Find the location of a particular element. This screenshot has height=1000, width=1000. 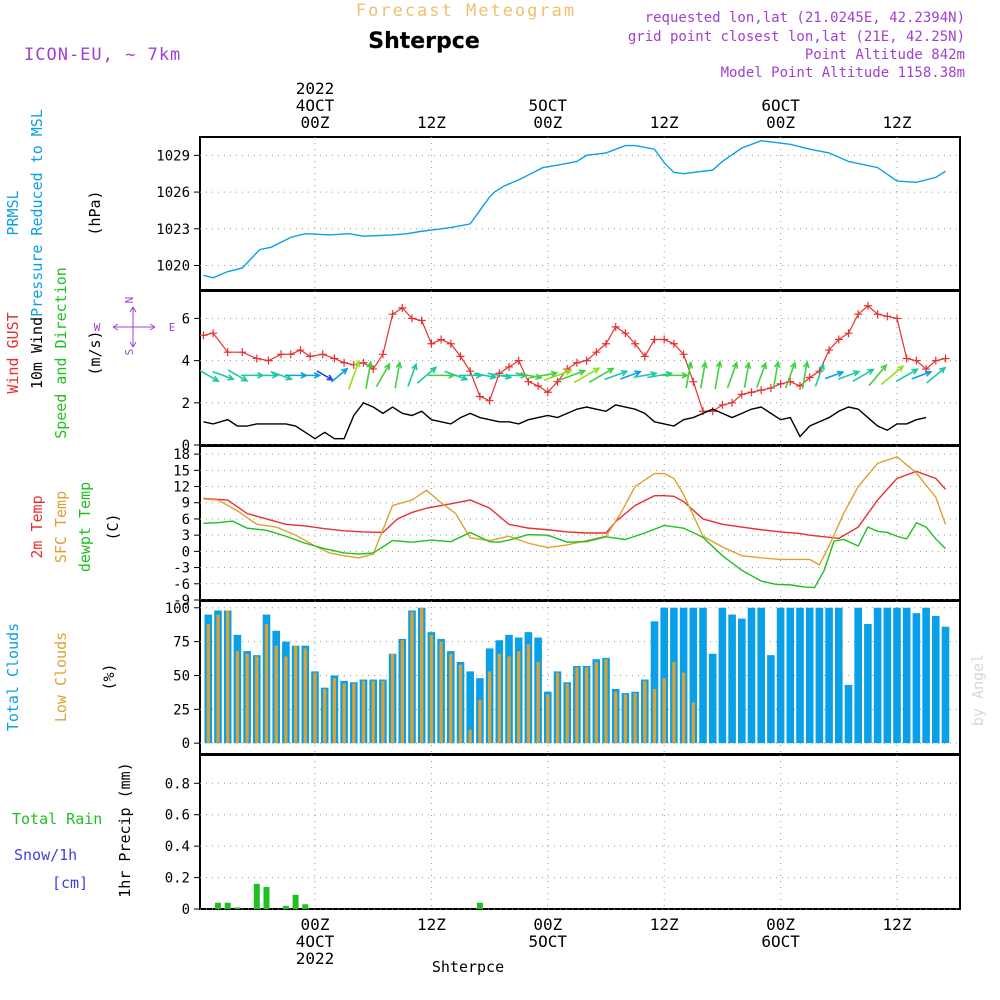

clouds-ytick-label: 100 is located at coordinates (177, 609).